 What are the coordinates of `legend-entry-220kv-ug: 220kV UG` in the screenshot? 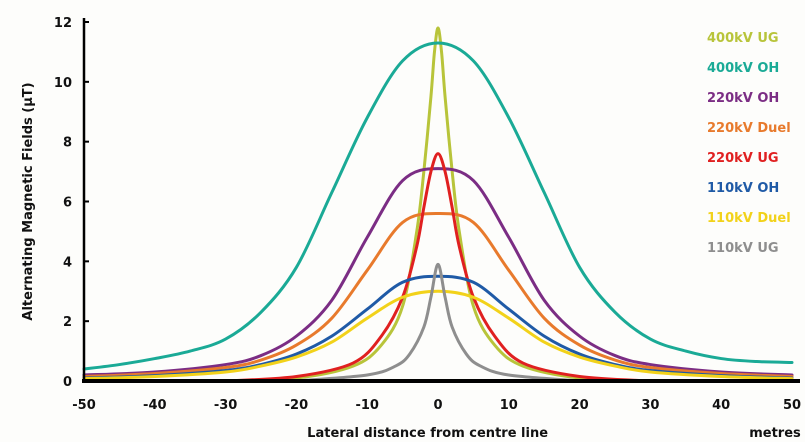 It's located at (743, 158).